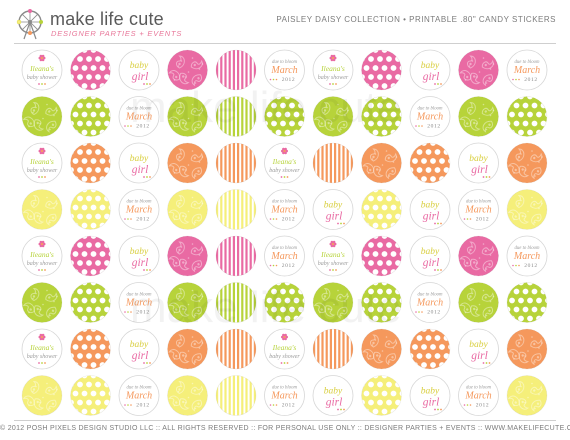  I want to click on svg-text: baby shower, so click(42, 357).